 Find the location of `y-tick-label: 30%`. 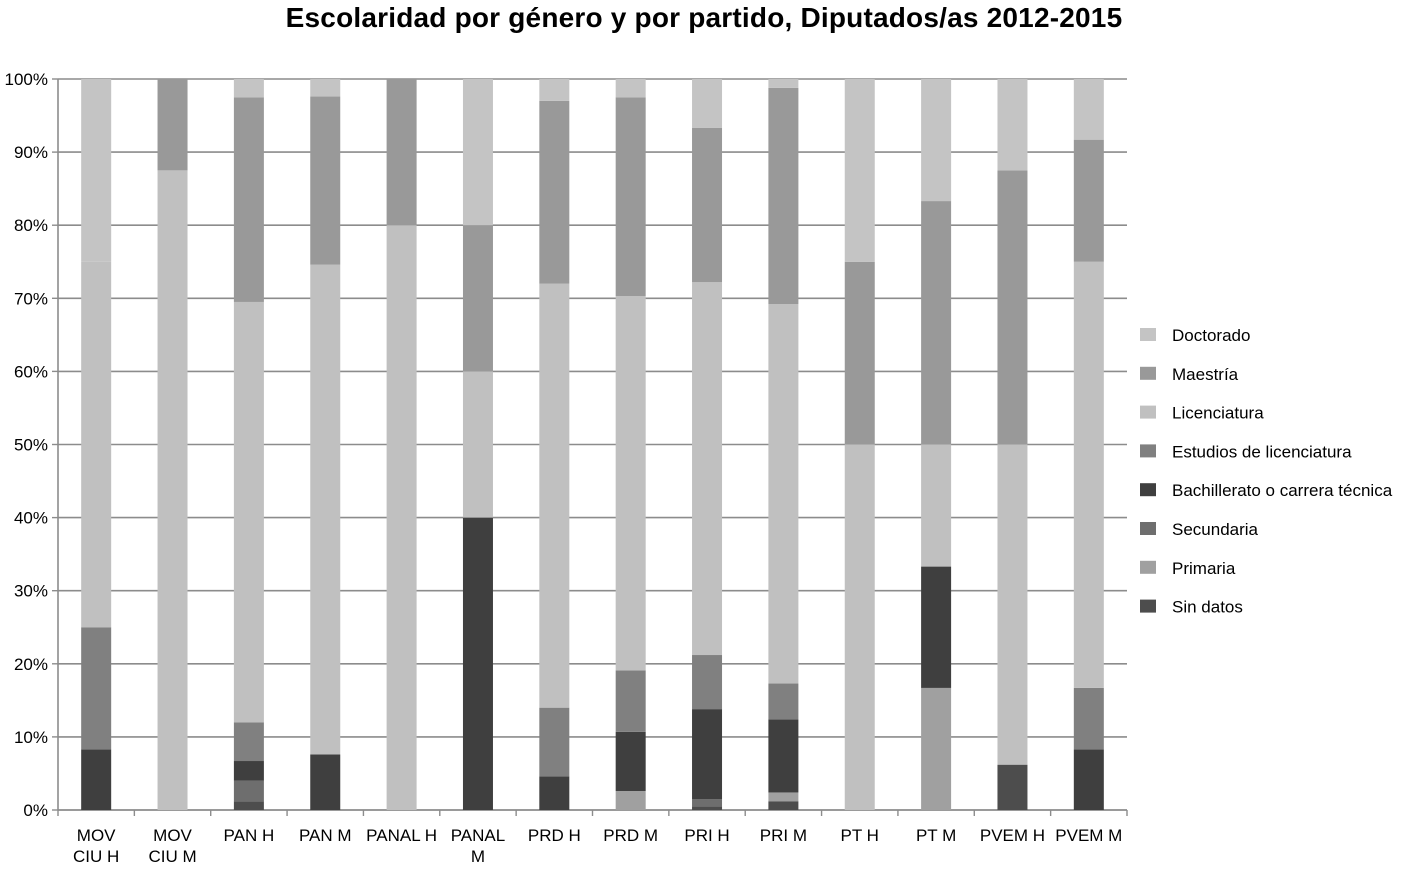

y-tick-label: 30% is located at coordinates (31, 591).